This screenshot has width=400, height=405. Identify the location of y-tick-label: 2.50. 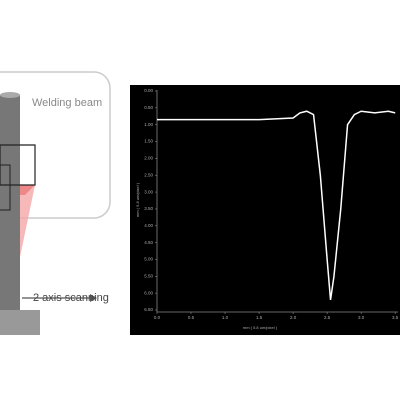
(148, 174).